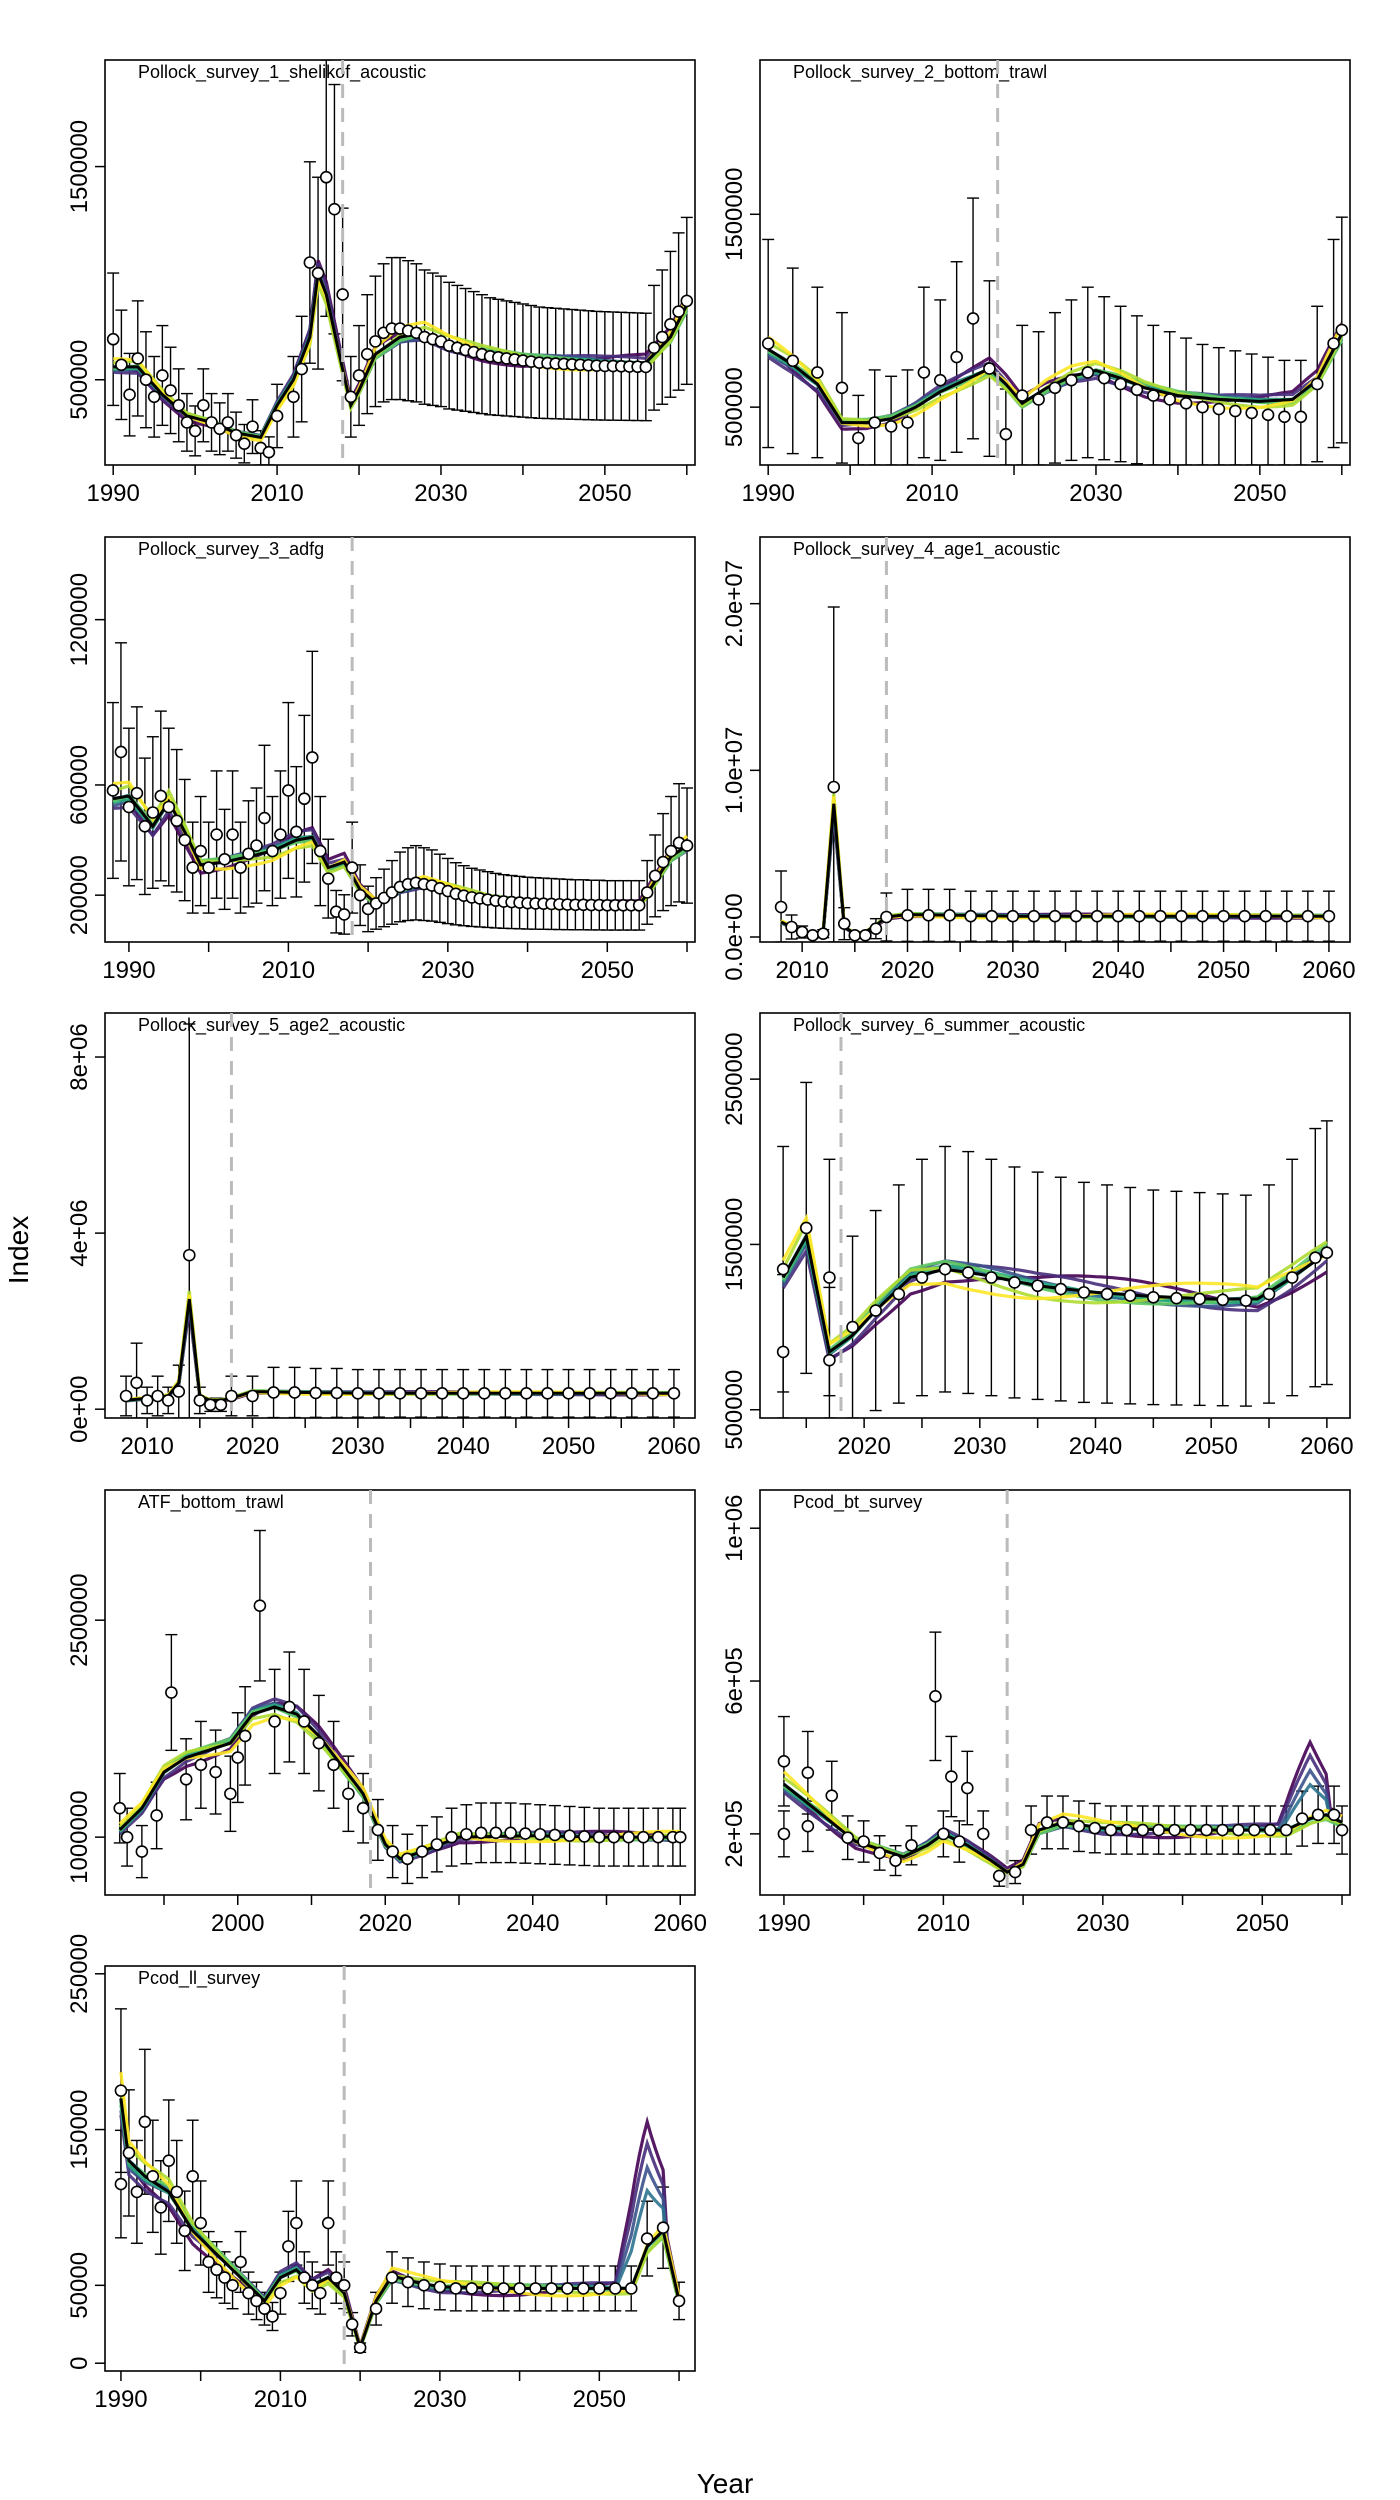 This screenshot has height=2500, width=1400. Describe the element at coordinates (939, 1025) in the screenshot. I see `panel-title: Pollock_survey_6_summer_acoustic` at that location.